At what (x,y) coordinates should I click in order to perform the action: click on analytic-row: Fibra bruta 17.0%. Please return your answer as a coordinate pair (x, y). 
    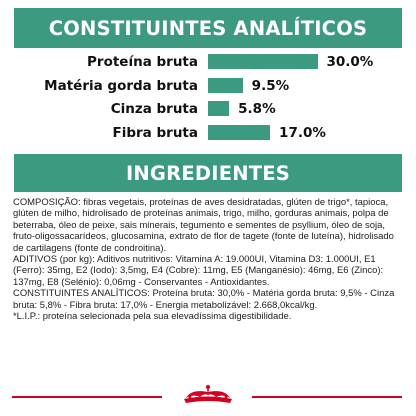
    Looking at the image, I should click on (208, 133).